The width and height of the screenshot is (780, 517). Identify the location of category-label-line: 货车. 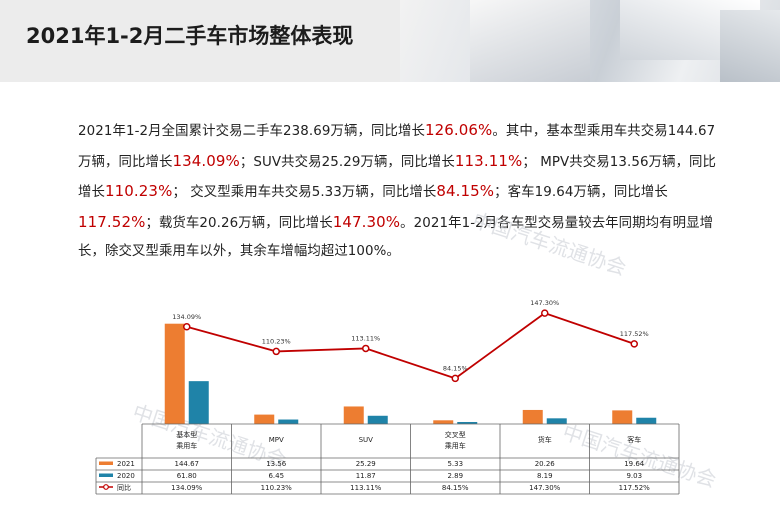
(545, 439).